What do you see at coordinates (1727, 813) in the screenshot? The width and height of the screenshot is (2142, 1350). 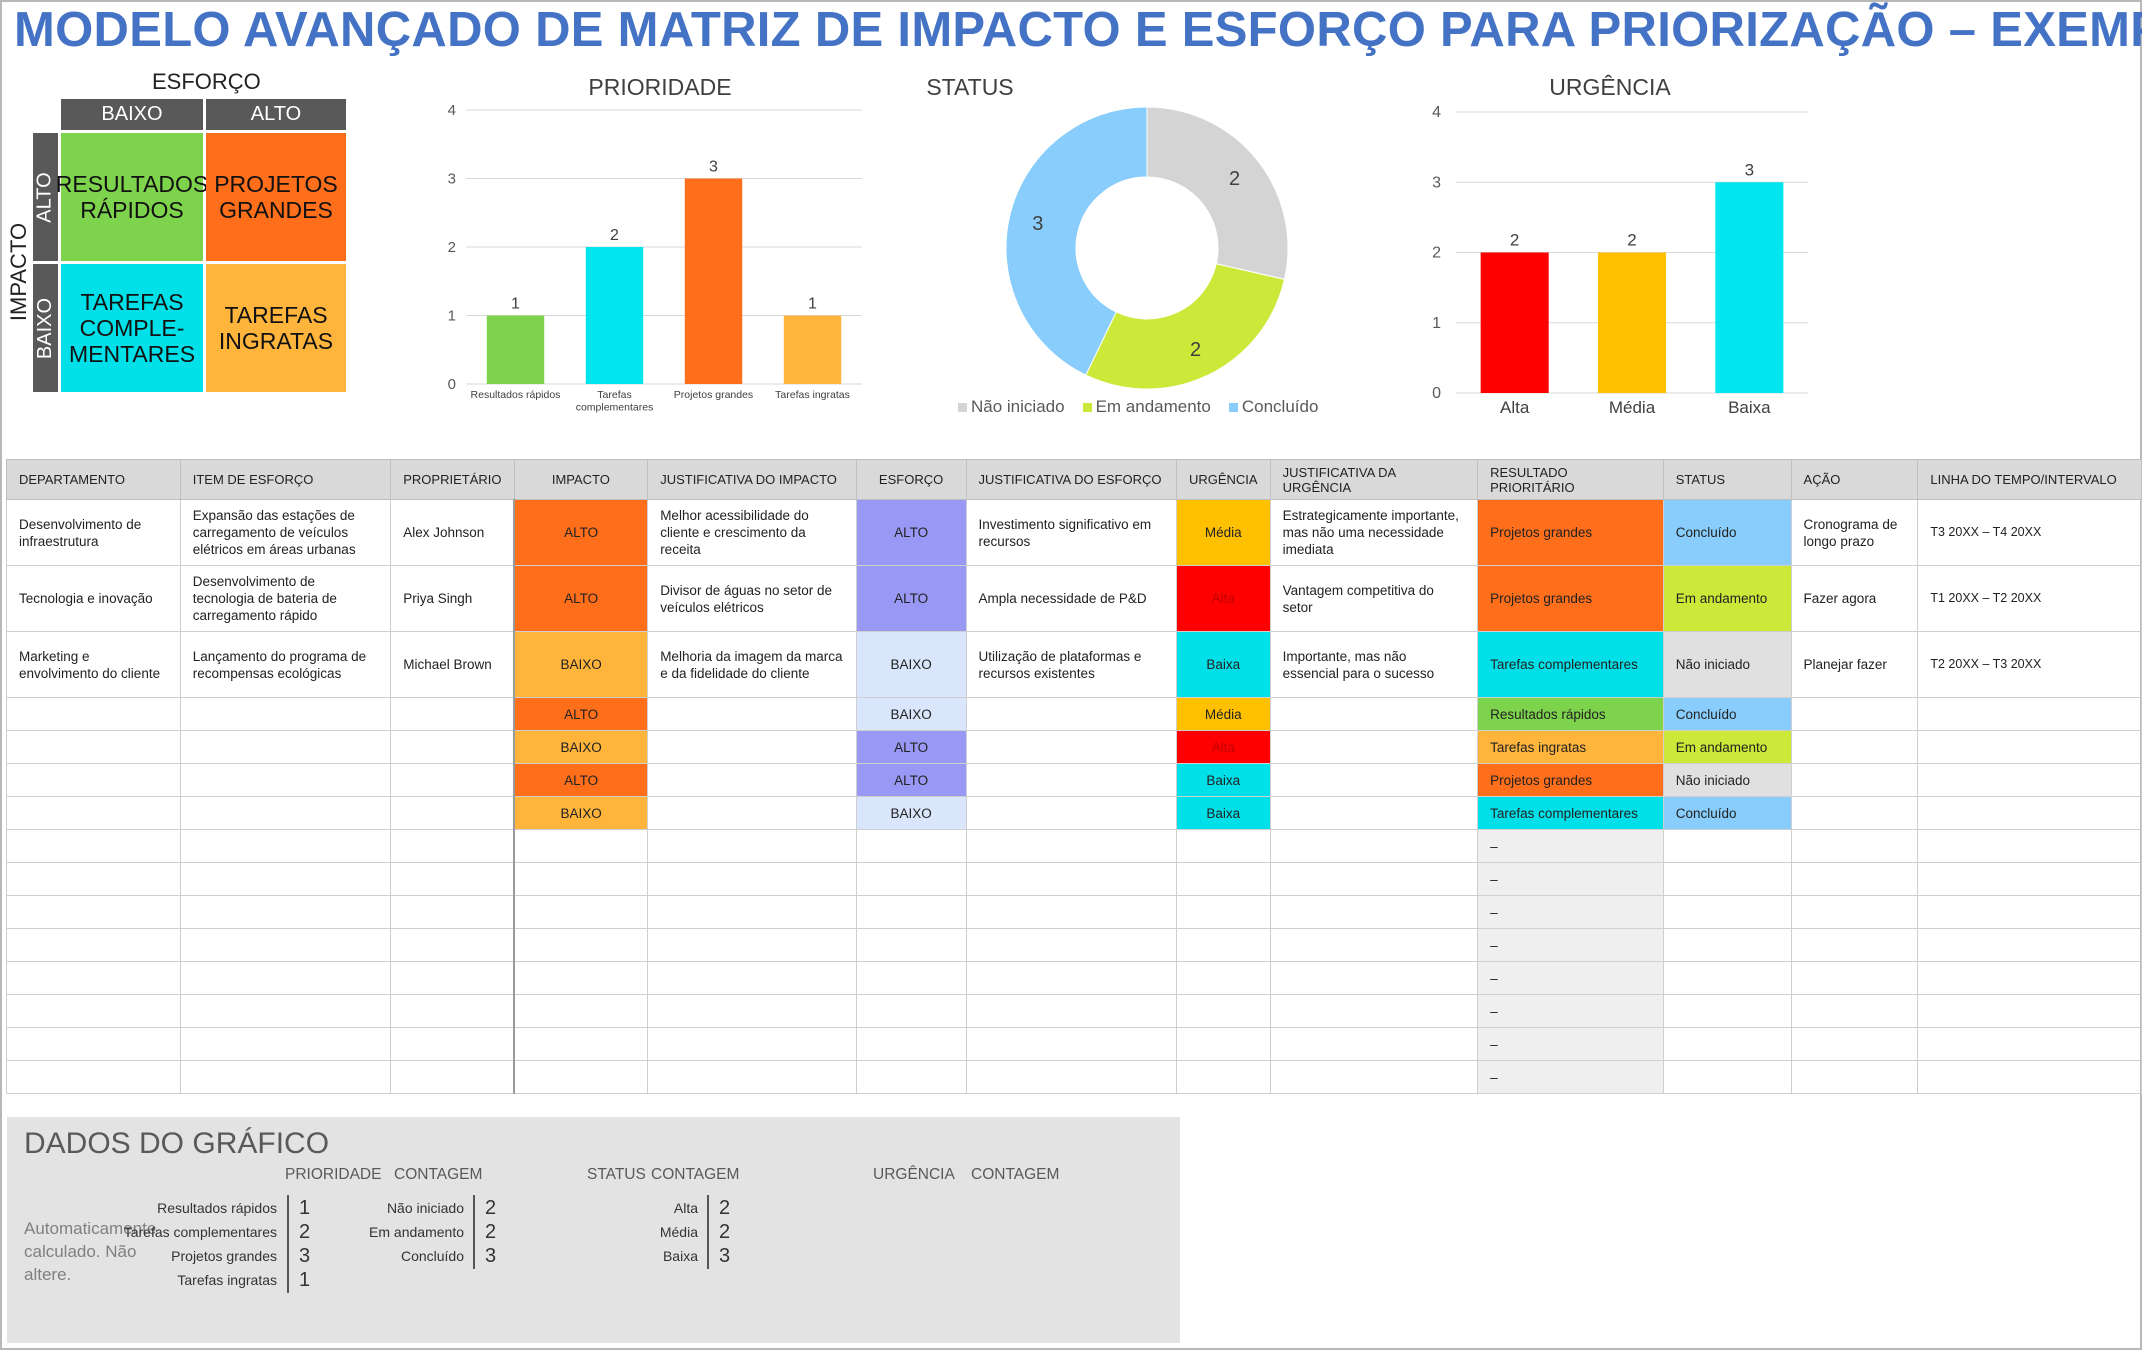 I see `cell-status: Concluído` at bounding box center [1727, 813].